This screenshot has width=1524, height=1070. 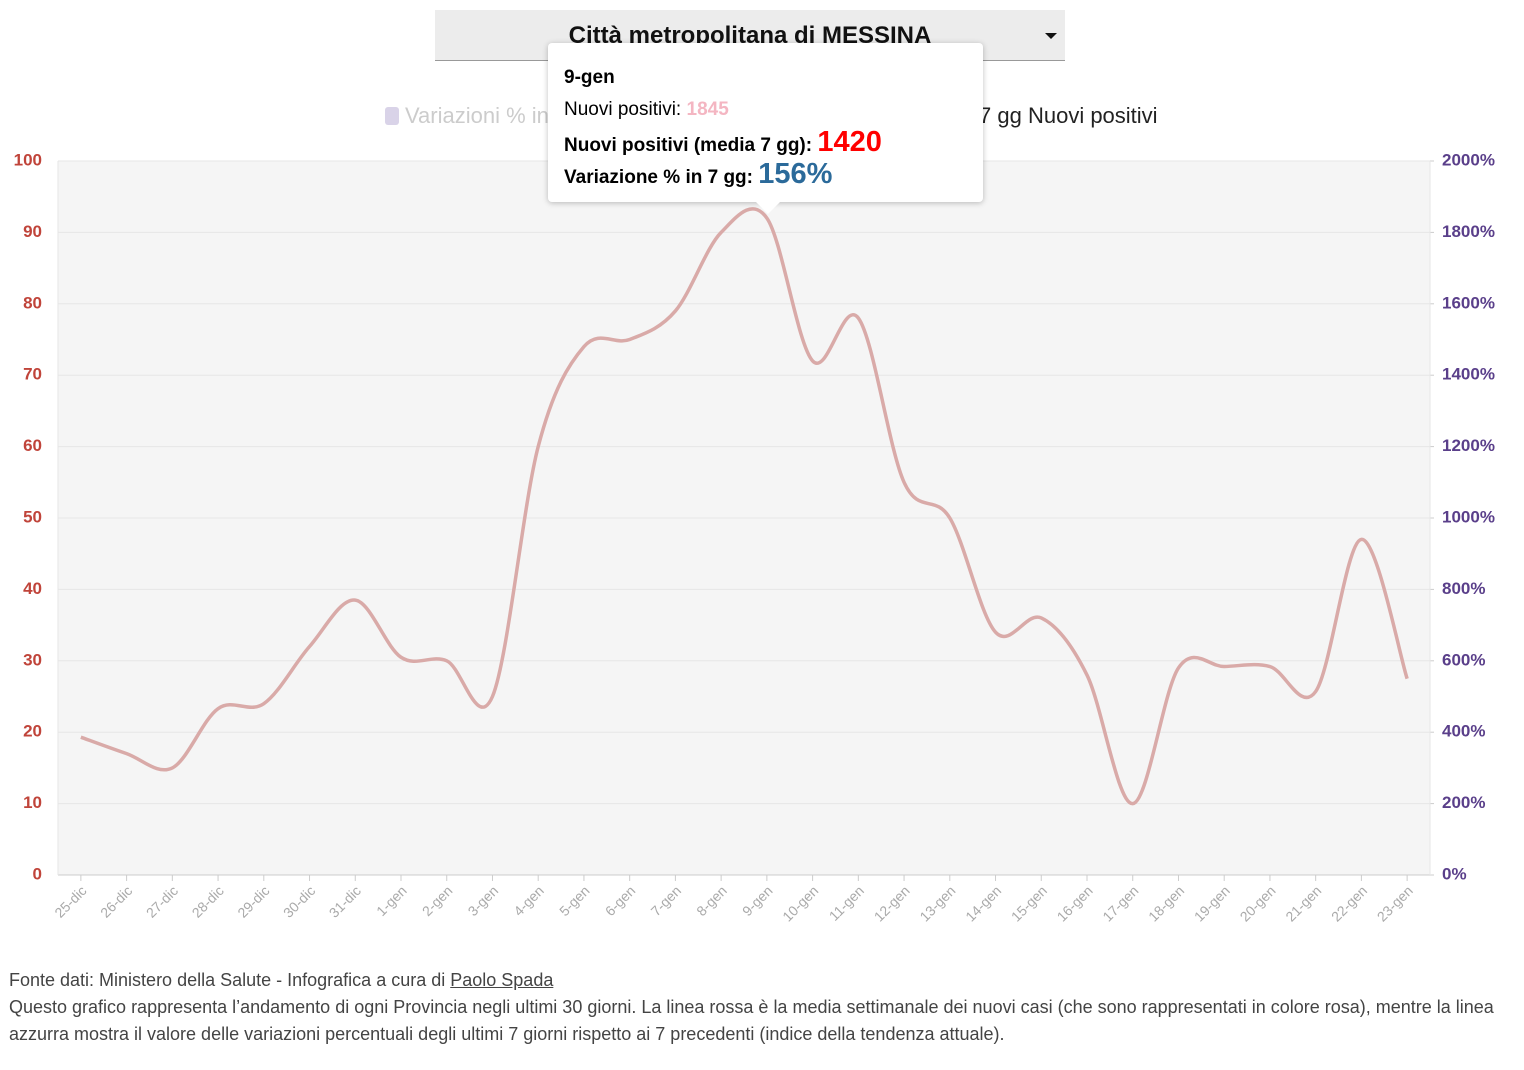 What do you see at coordinates (1463, 659) in the screenshot?
I see `y2-tick-label: 600%` at bounding box center [1463, 659].